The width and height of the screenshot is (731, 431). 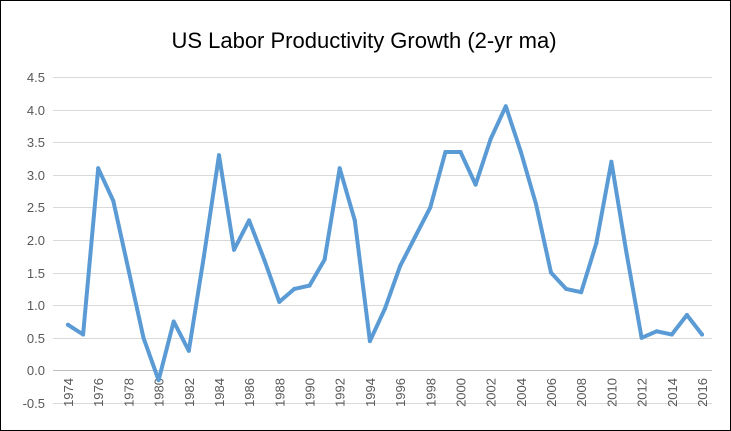 What do you see at coordinates (491, 392) in the screenshot?
I see `x-tick-label: 2002` at bounding box center [491, 392].